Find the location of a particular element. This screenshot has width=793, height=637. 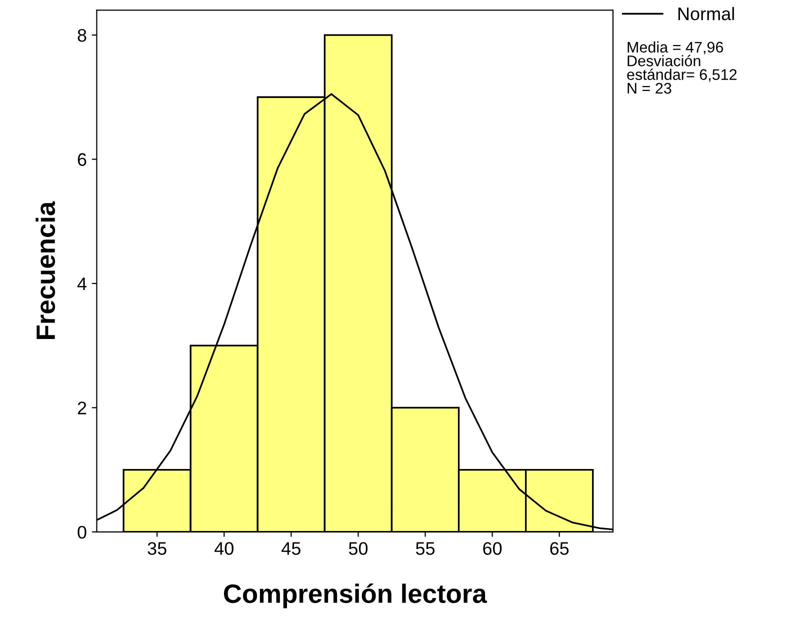

y-tick-label: 6 is located at coordinates (82, 159).